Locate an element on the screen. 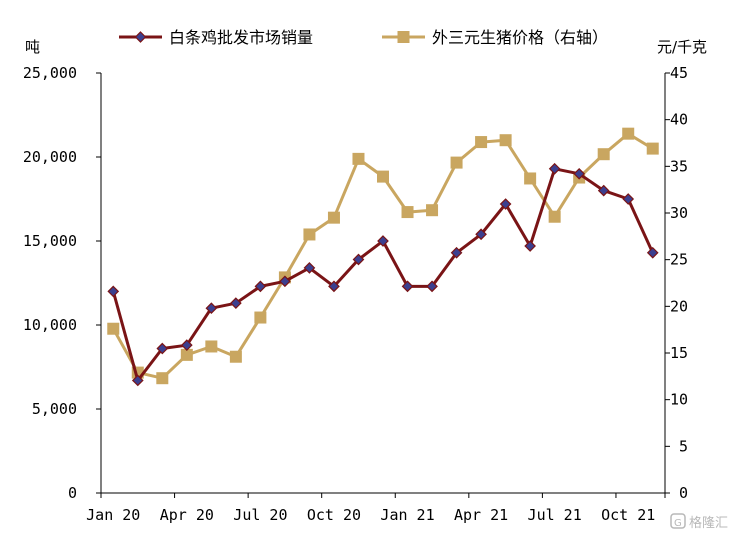  legend-item-price: 外三元生猪价格（右轴） is located at coordinates (495, 37).